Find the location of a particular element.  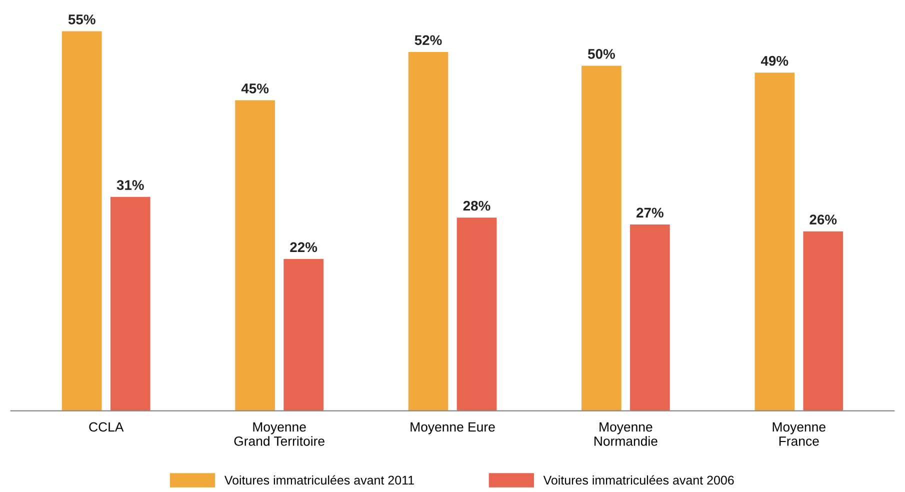

x-tick-label: Moyenne Grand Territoire is located at coordinates (279, 434).